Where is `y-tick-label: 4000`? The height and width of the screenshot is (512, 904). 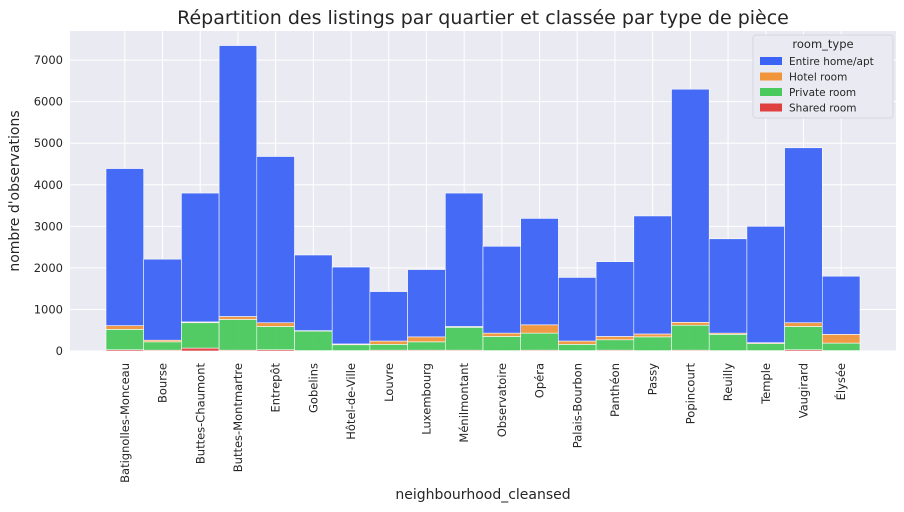
y-tick-label: 4000 is located at coordinates (48, 185).